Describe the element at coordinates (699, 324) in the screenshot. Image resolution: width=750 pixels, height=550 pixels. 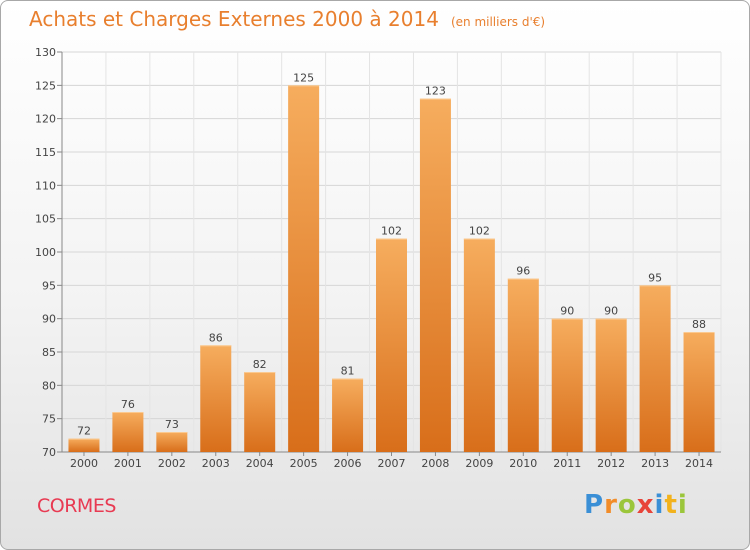
I see `data-label-2014: 88` at that location.